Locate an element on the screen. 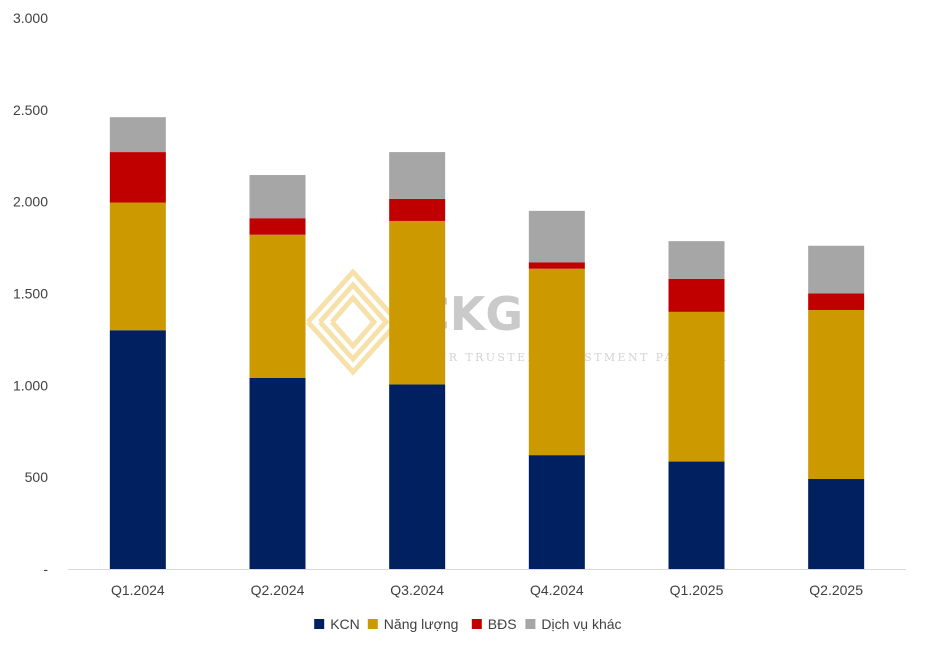  ckg-logo-icon is located at coordinates (354, 322).